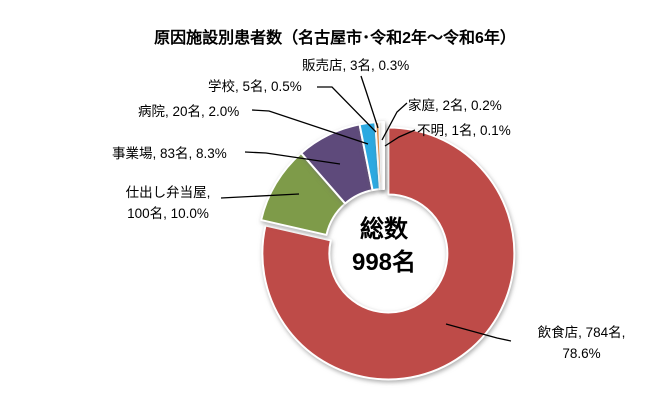  I want to click on slice-label-gakkou: 学校, 5名, 0.5%, so click(255, 86).